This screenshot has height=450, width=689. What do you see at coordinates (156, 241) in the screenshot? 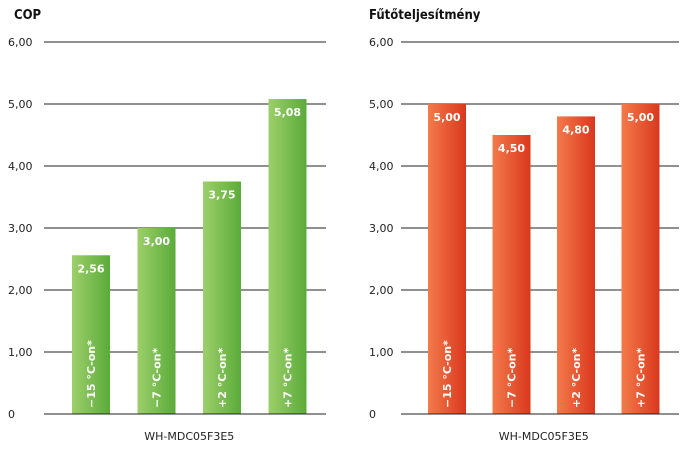
I see `bar-value-label: 3,00` at bounding box center [156, 241].